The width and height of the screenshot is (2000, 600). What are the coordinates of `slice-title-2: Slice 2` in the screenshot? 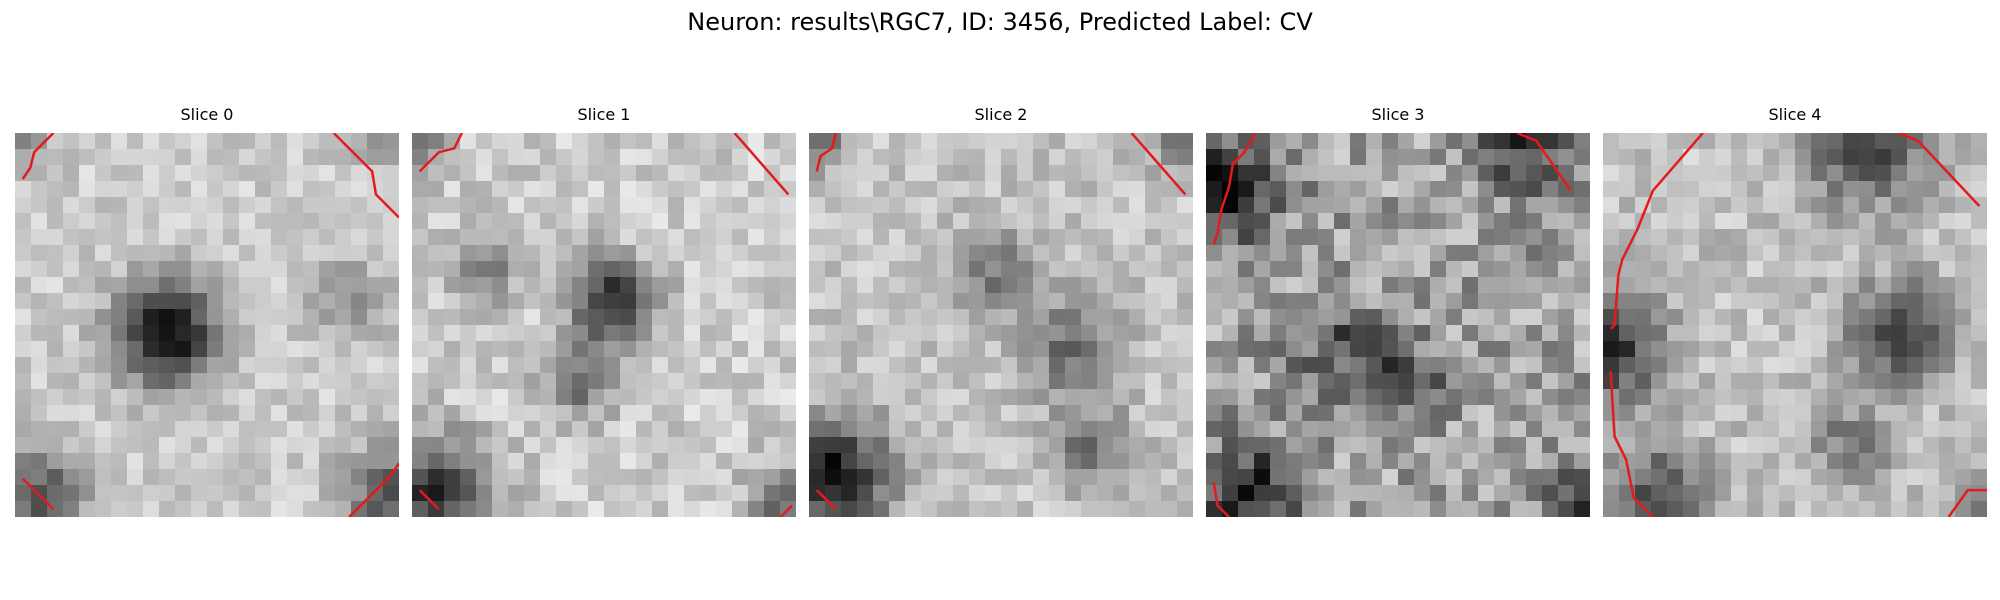 It's located at (1001, 114).